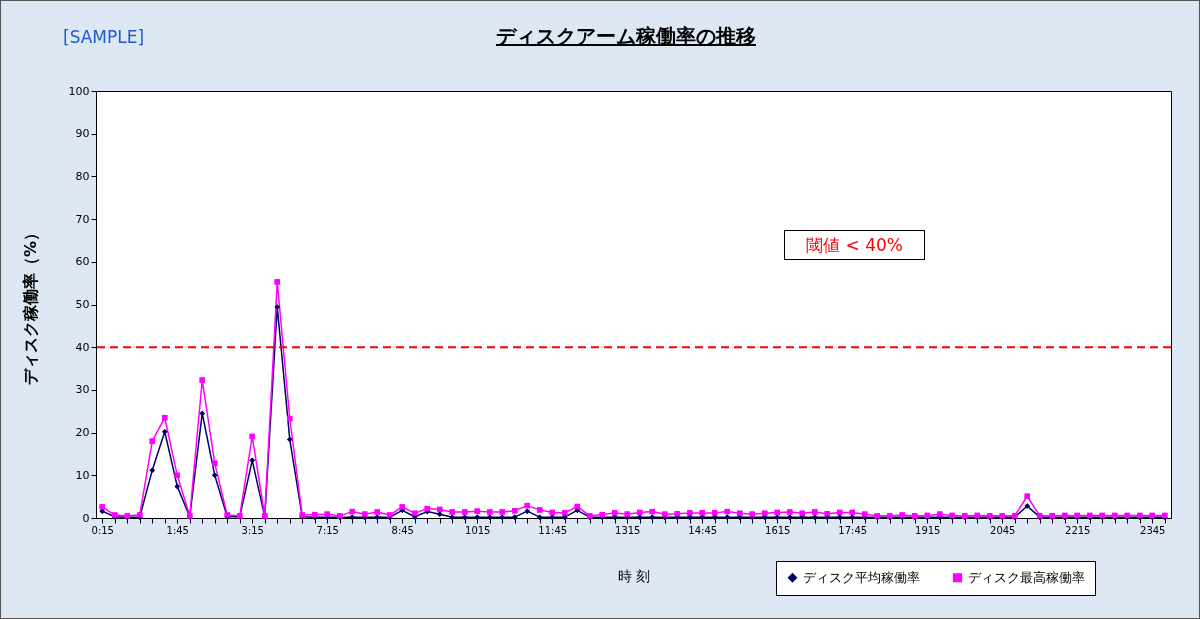  What do you see at coordinates (928, 530) in the screenshot?
I see `x-tick-label: 1915` at bounding box center [928, 530].